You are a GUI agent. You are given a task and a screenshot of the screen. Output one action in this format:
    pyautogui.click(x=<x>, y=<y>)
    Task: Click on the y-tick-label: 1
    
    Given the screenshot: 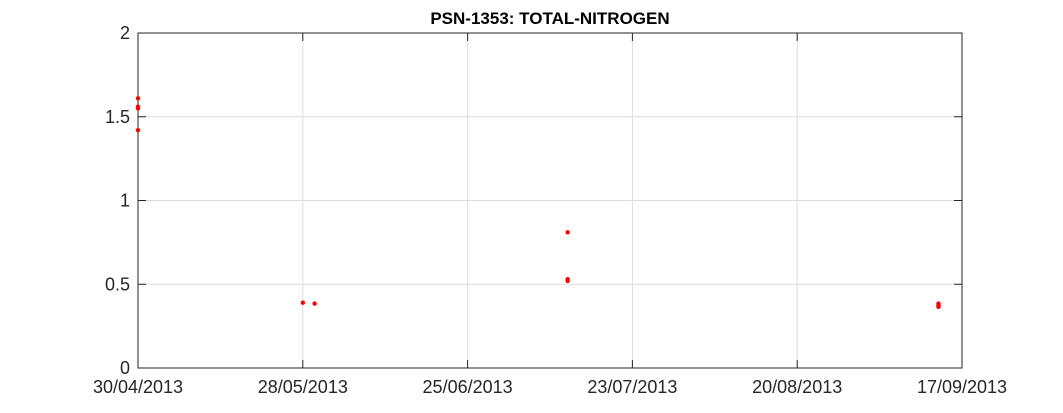 What is the action you would take?
    pyautogui.click(x=125, y=201)
    